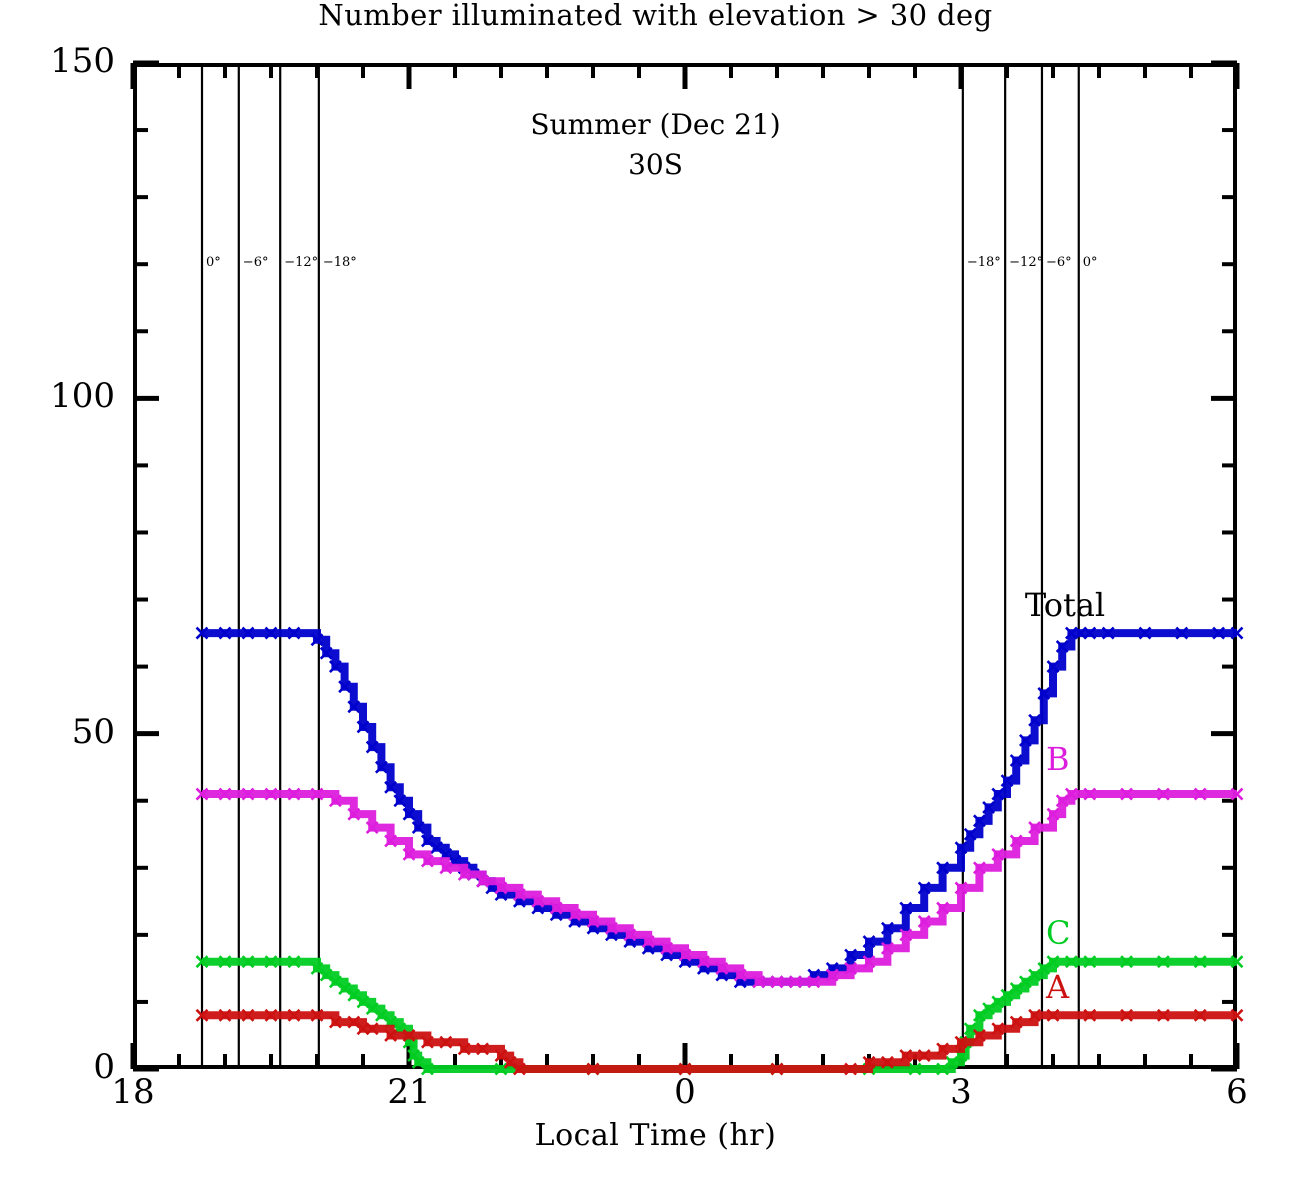 The image size is (1311, 1195). I want to click on x-tick-label-21: 21, so click(409, 1092).